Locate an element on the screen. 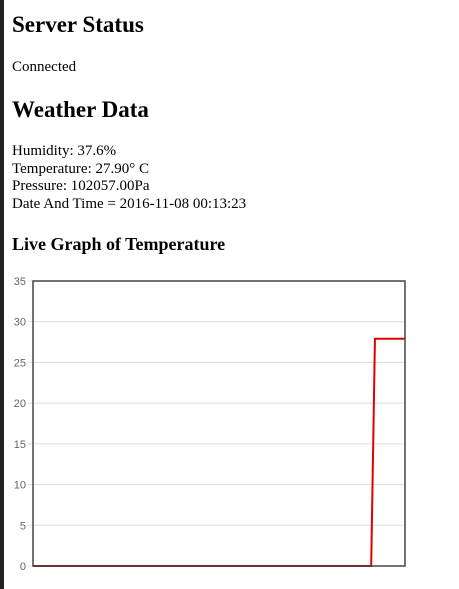 The height and width of the screenshot is (589, 459). y-tick-label: 35 is located at coordinates (20, 282).